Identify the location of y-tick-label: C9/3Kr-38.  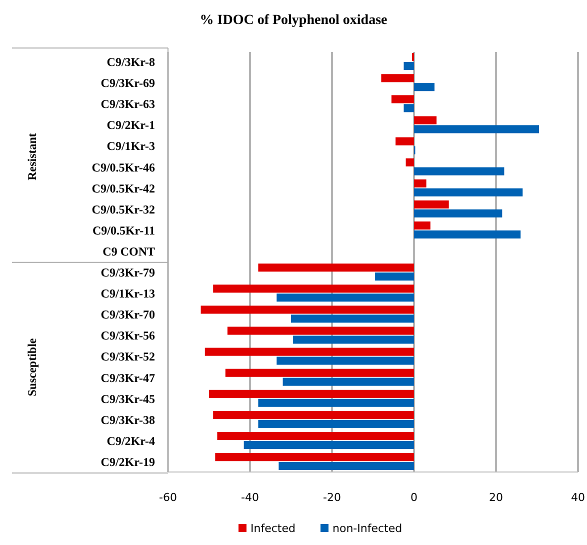
(127, 419).